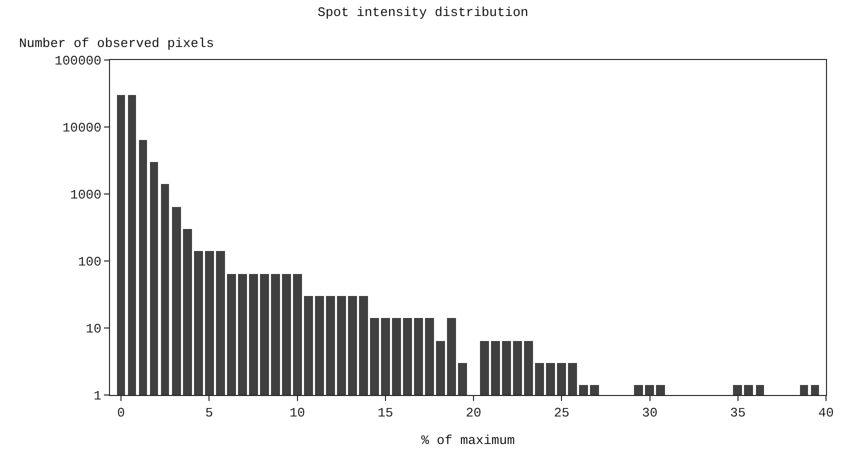 This screenshot has height=457, width=846. I want to click on y-tick-label: 100, so click(90, 262).